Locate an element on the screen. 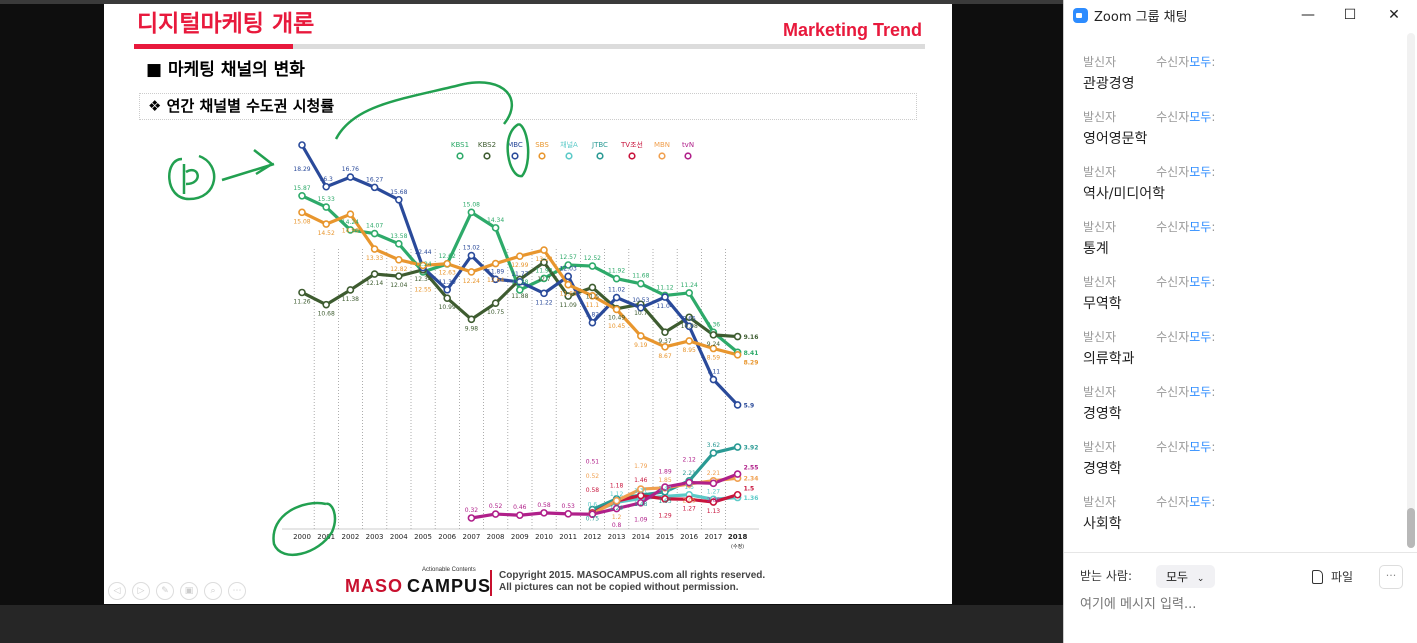 Image resolution: width=1417 pixels, height=643 pixels. data-label: 10.49 is located at coordinates (616, 318).